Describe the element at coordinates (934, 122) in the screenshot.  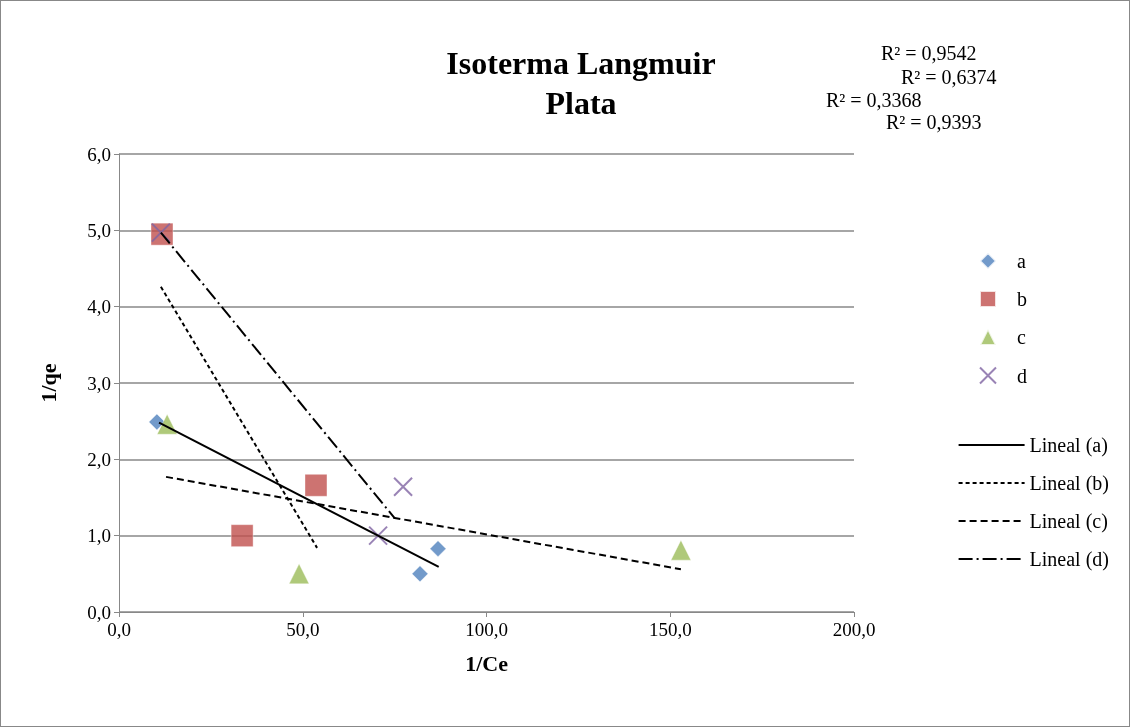
I see `text: R² = 0,9393` at that location.